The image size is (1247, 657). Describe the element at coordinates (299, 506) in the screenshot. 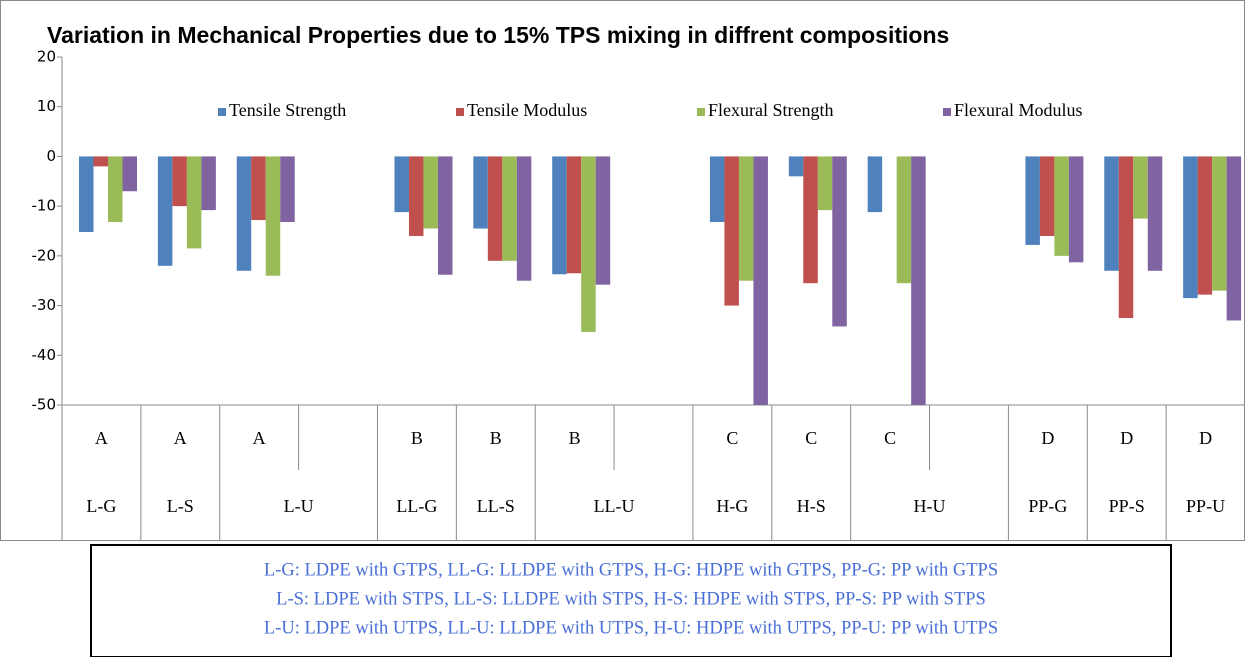

I see `x-group-label: L-U` at that location.